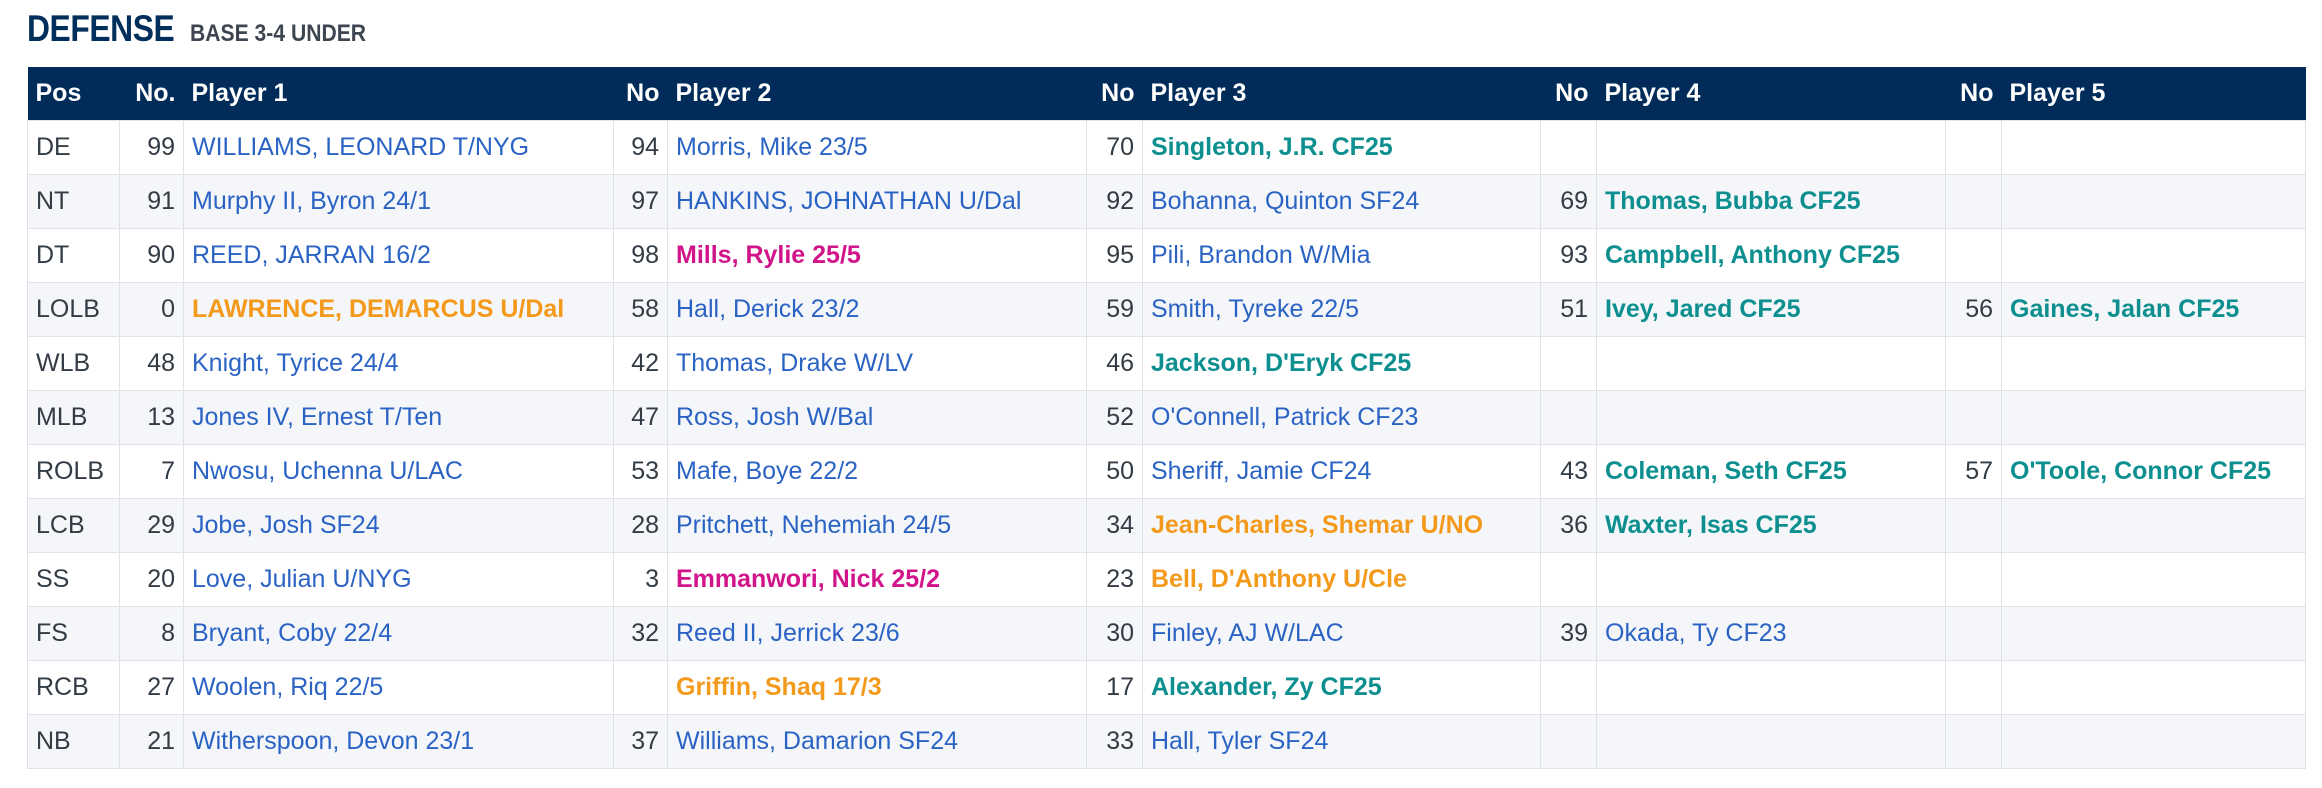  What do you see at coordinates (1114, 471) in the screenshot?
I see `jersey-number-cell: 50` at bounding box center [1114, 471].